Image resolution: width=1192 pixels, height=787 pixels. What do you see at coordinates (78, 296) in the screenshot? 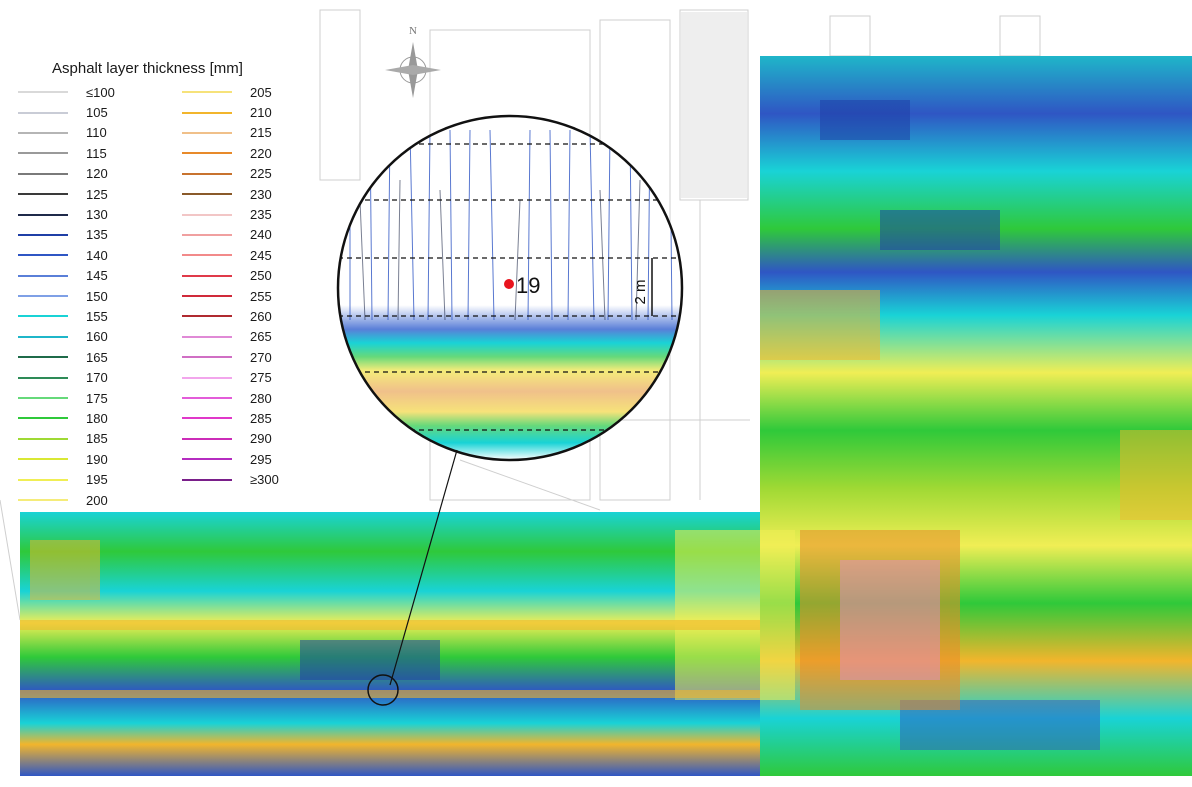
I see `legend-item: 150` at bounding box center [78, 296].